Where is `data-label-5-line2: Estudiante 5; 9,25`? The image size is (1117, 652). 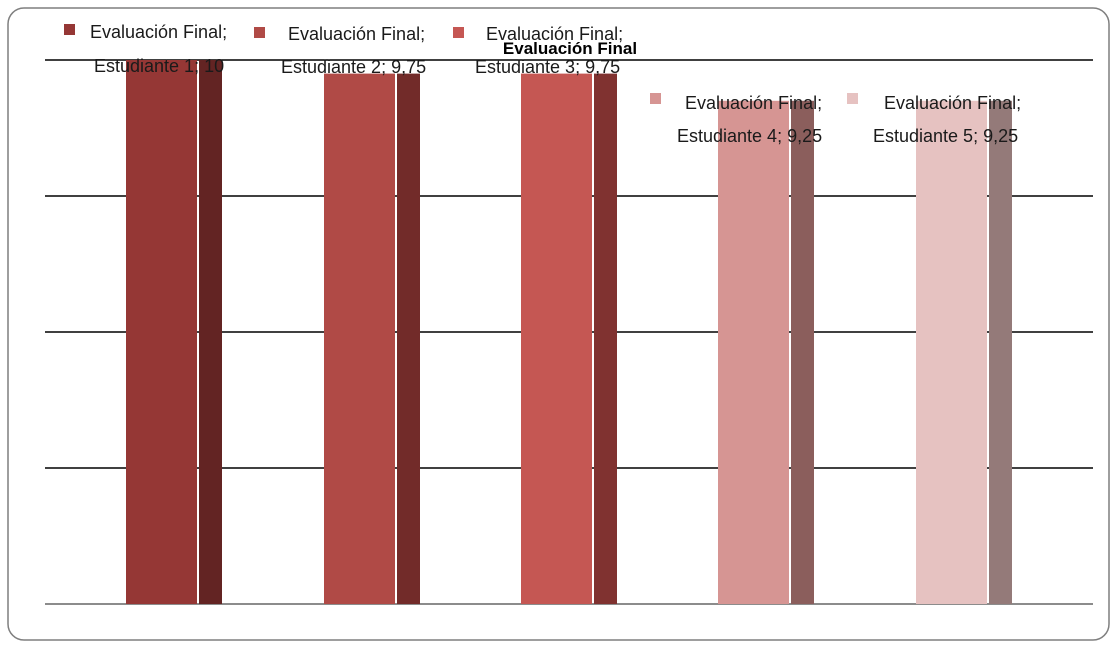 data-label-5-line2: Estudiante 5; 9,25 is located at coordinates (945, 136).